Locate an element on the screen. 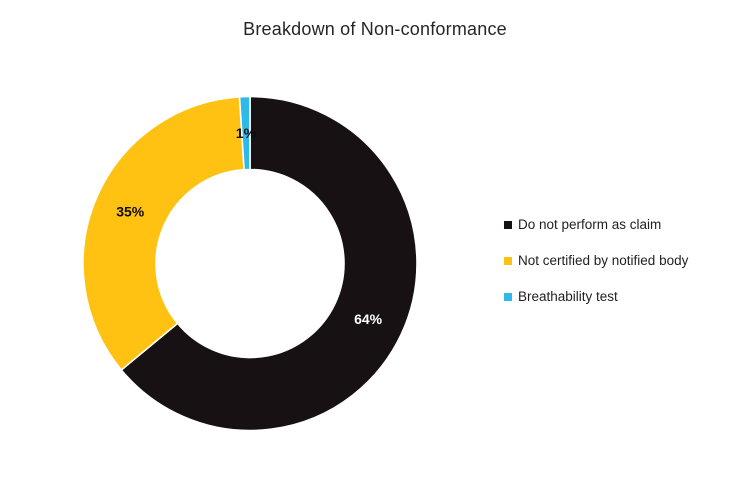  legend-label-not-certified: Not certified by notified body is located at coordinates (603, 260).